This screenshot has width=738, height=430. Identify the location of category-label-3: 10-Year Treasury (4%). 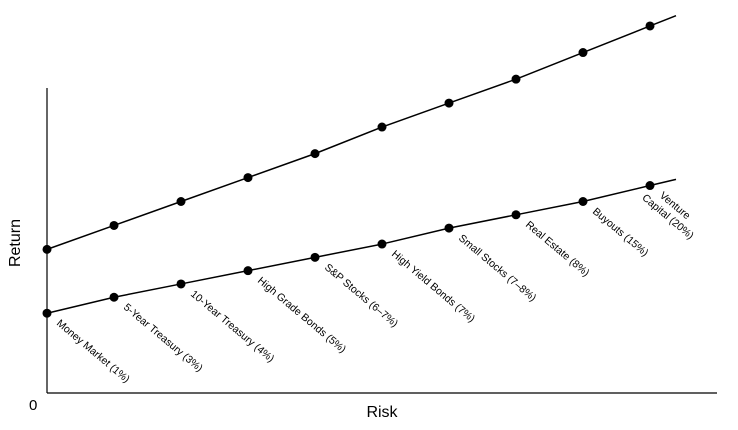
(232, 326).